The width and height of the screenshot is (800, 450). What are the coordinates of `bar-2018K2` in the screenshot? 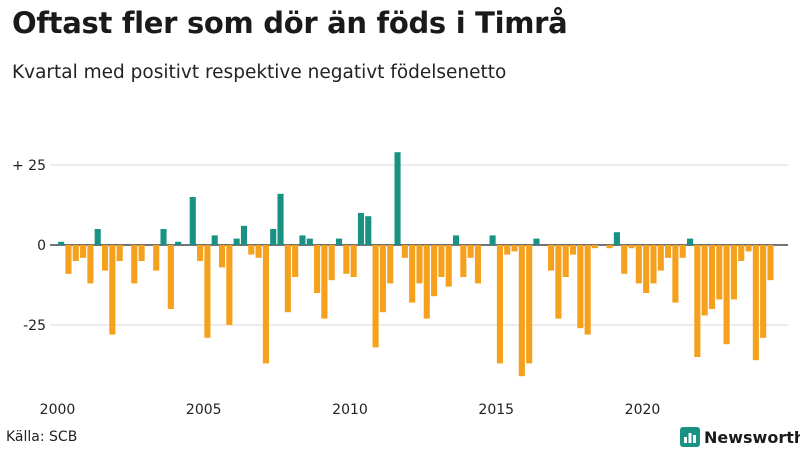 It's located at (595, 247).